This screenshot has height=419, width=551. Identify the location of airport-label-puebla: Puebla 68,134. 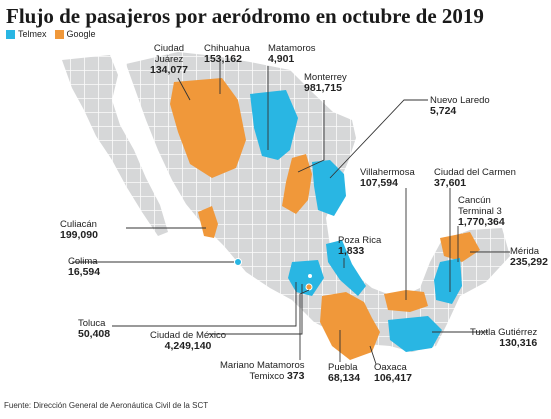
(344, 373).